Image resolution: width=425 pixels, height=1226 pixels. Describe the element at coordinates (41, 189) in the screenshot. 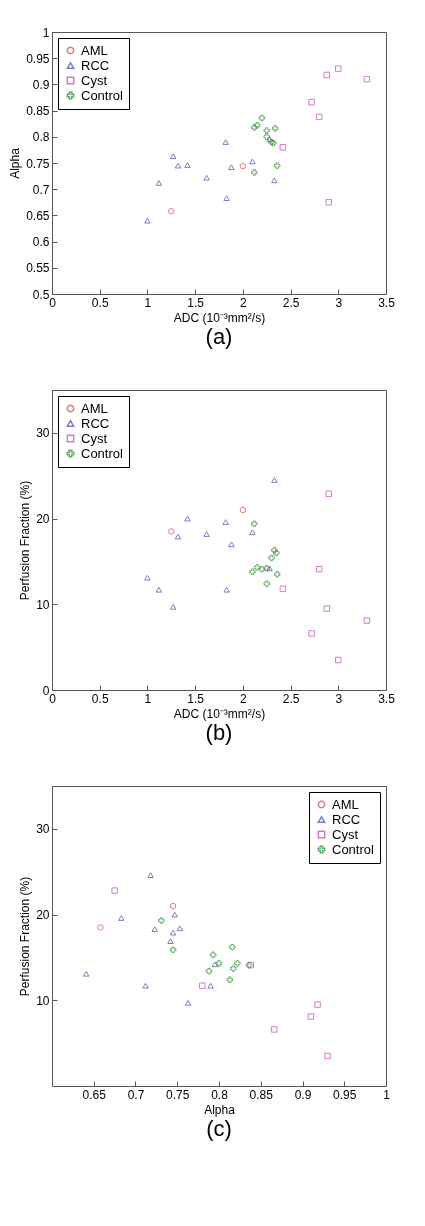

I see `y-tick-label: 0.7` at that location.